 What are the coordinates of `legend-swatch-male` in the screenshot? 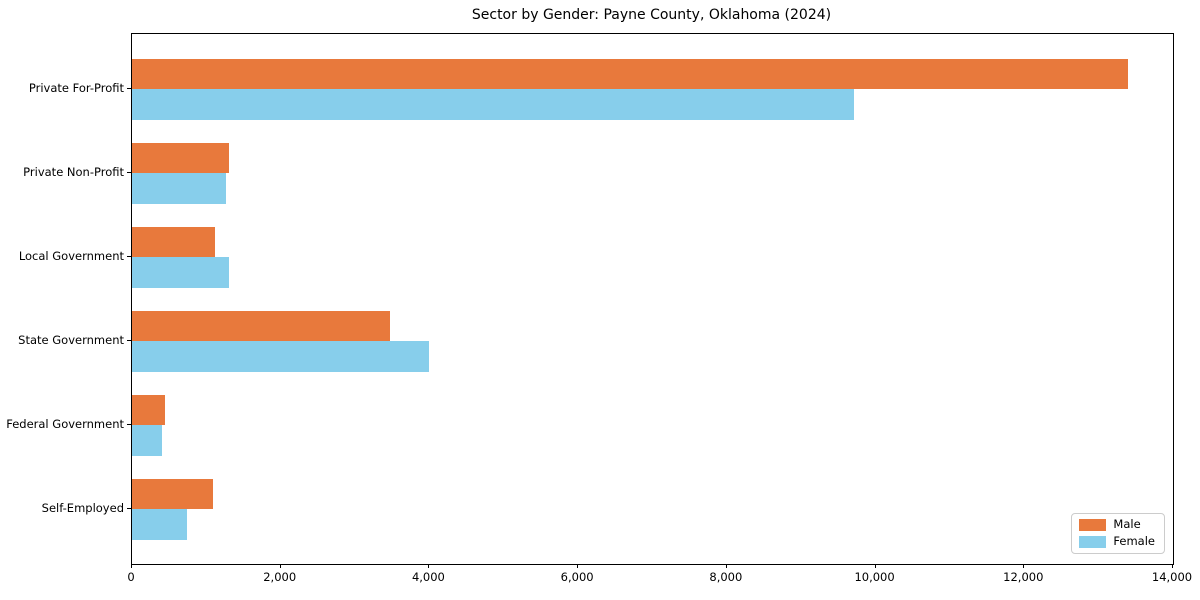 It's located at (1093, 525).